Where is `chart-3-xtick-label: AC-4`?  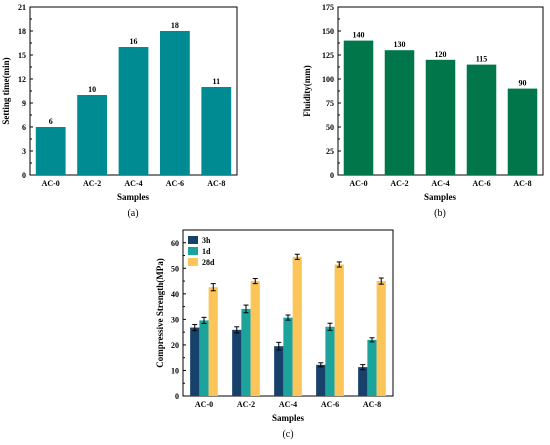
chart-3-xtick-label: AC-4 is located at coordinates (288, 404).